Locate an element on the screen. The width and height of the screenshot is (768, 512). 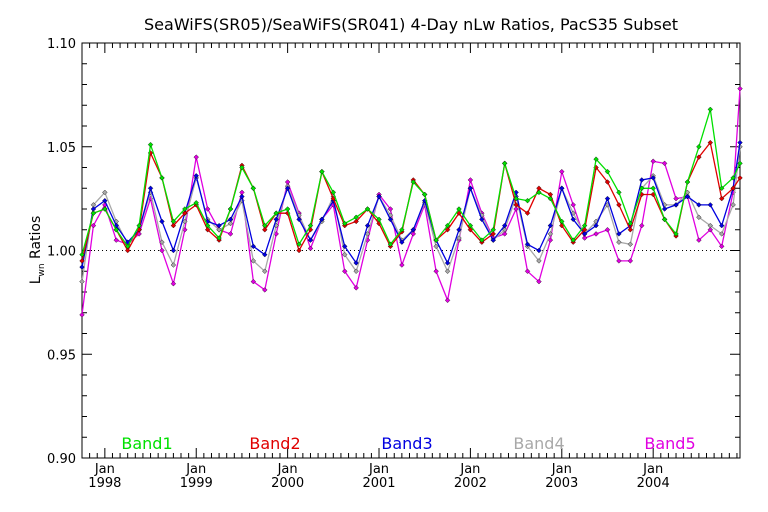
x-tick-year-label: 1998 is located at coordinates (104, 483).